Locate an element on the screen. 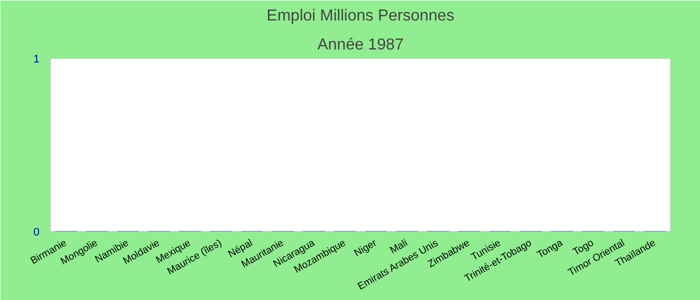 Image resolution: width=700 pixels, height=300 pixels. x-tick-label: Niger is located at coordinates (366, 248).